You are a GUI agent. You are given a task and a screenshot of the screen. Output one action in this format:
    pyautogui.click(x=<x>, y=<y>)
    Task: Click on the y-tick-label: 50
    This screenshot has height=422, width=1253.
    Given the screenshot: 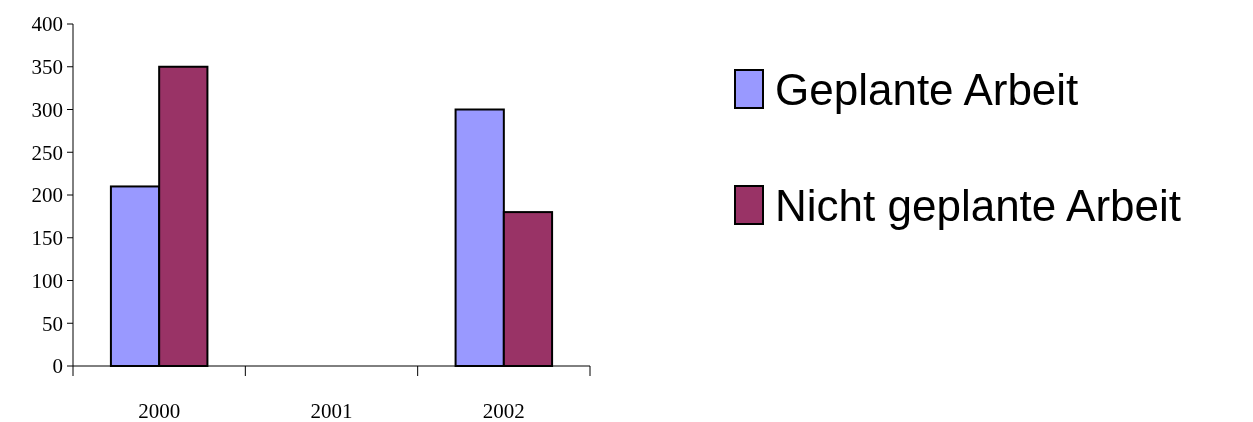 What is the action you would take?
    pyautogui.click(x=52, y=323)
    